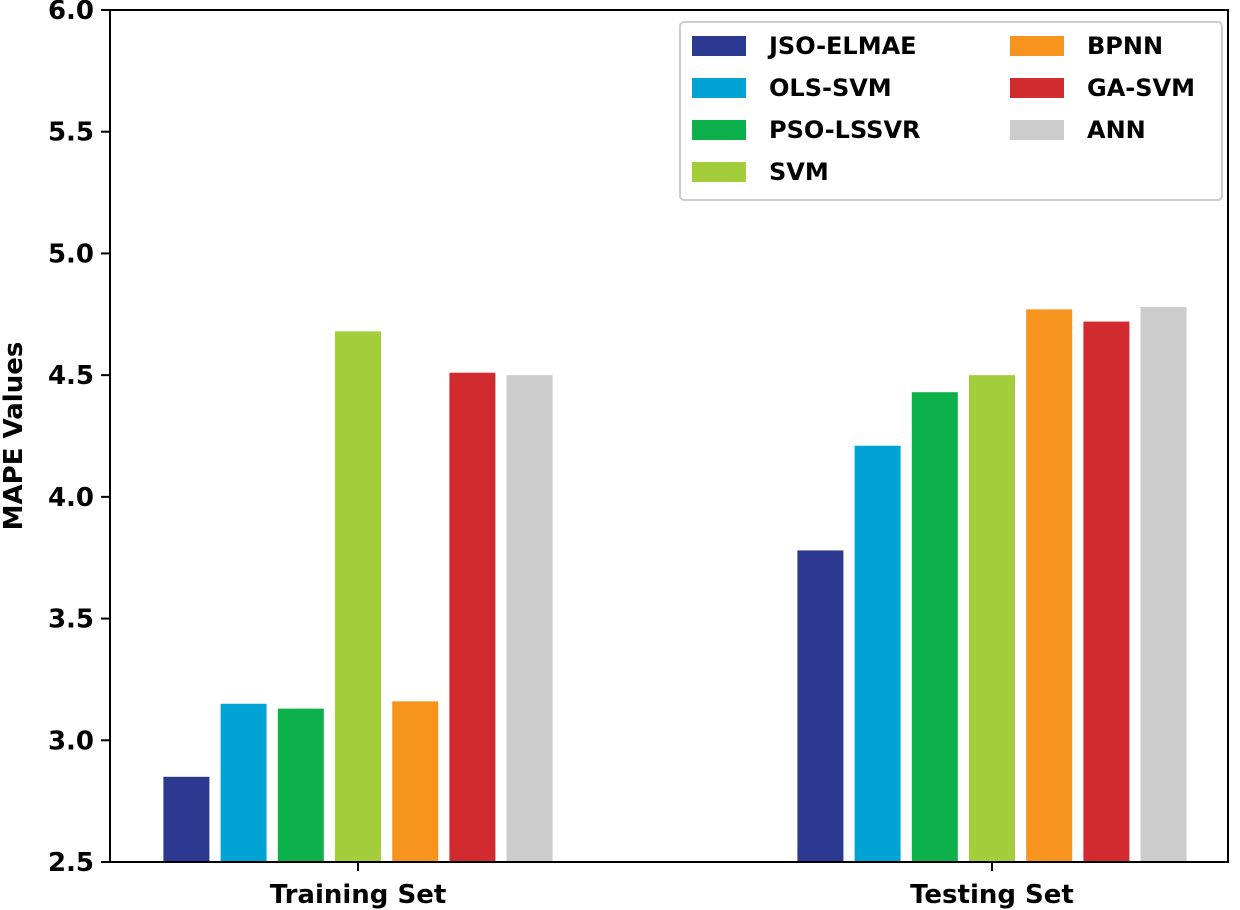  Describe the element at coordinates (719, 130) in the screenshot. I see `legend-swatch-pso-lssvr` at that location.